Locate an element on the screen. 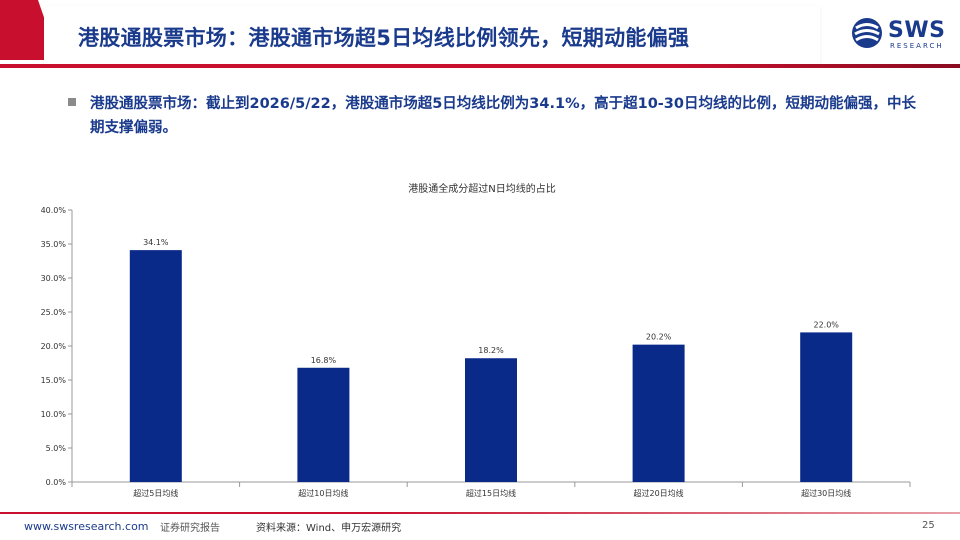  red-corner-decoration is located at coordinates (29, 30).